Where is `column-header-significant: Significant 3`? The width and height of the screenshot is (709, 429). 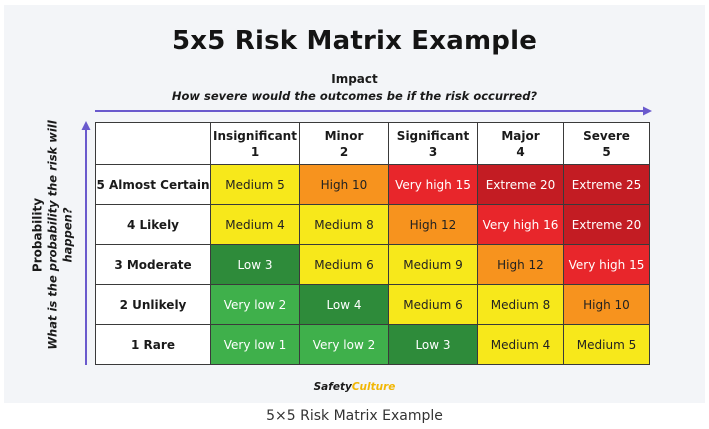 column-header-significant: Significant 3 is located at coordinates (433, 143).